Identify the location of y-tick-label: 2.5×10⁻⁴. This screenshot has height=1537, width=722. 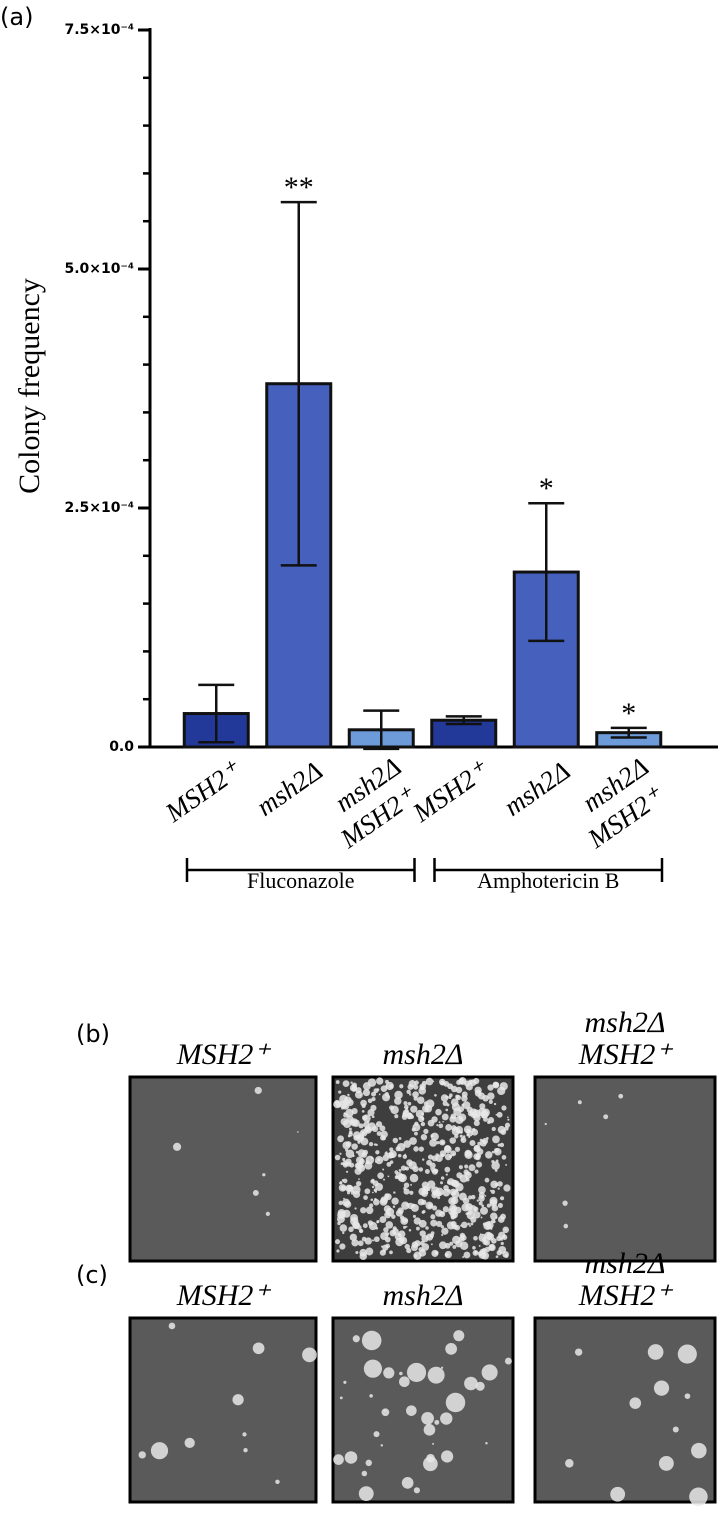
(99, 508).